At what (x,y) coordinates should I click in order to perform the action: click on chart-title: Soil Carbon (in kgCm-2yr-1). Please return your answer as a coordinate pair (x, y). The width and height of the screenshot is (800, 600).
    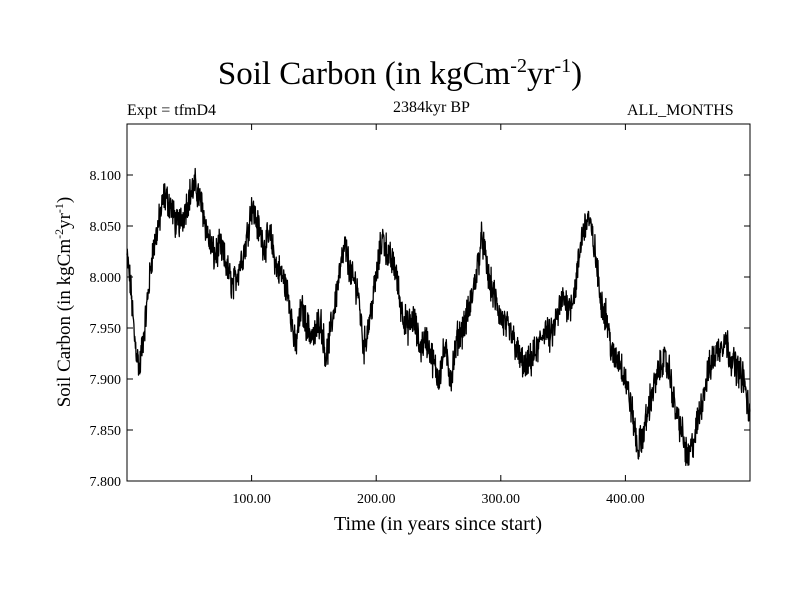
    Looking at the image, I should click on (400, 73).